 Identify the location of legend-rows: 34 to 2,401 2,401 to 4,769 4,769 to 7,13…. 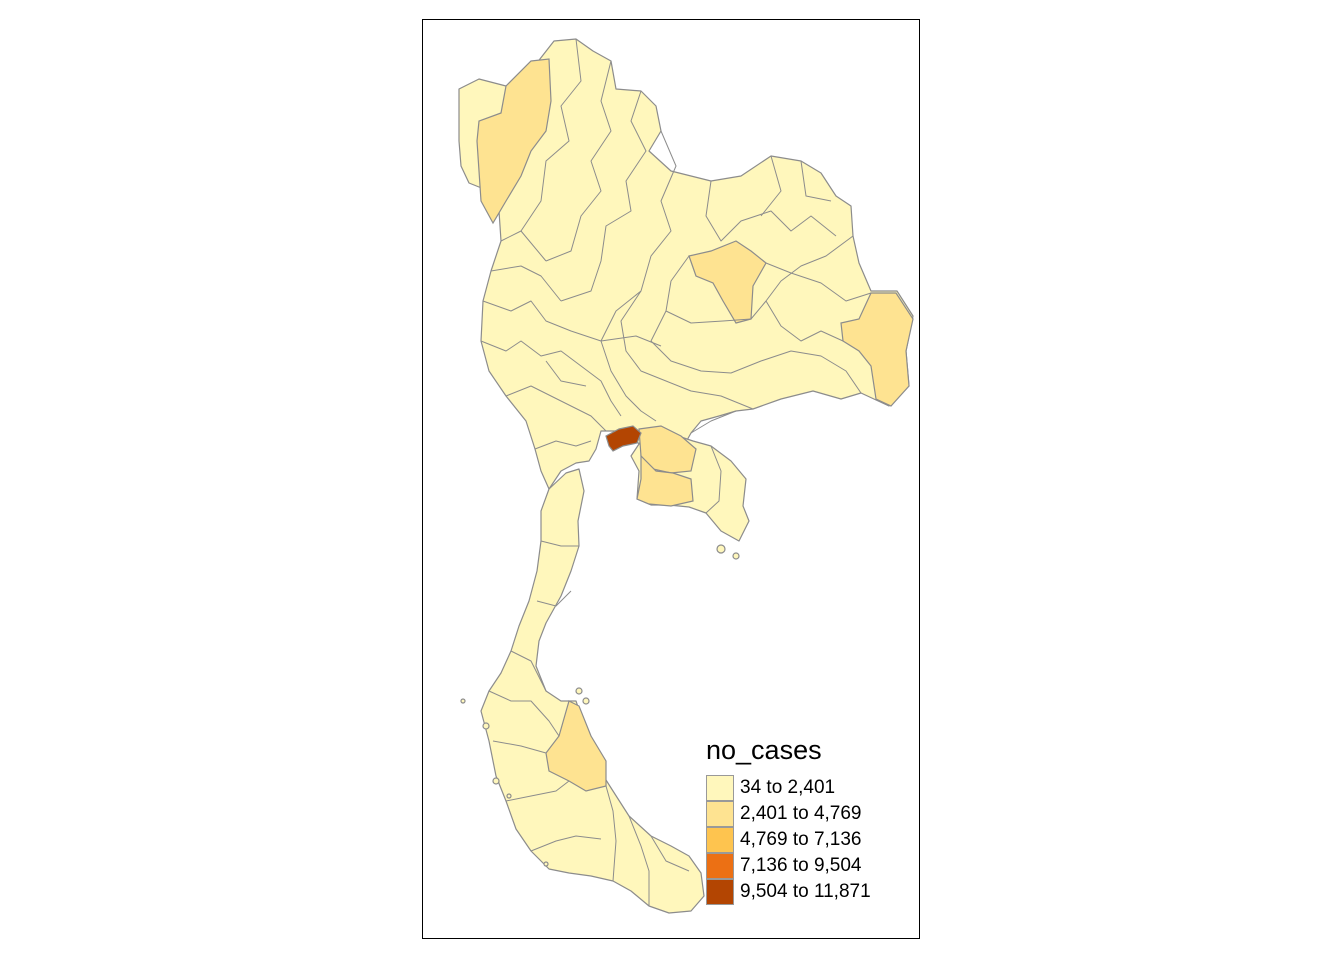
(806, 840).